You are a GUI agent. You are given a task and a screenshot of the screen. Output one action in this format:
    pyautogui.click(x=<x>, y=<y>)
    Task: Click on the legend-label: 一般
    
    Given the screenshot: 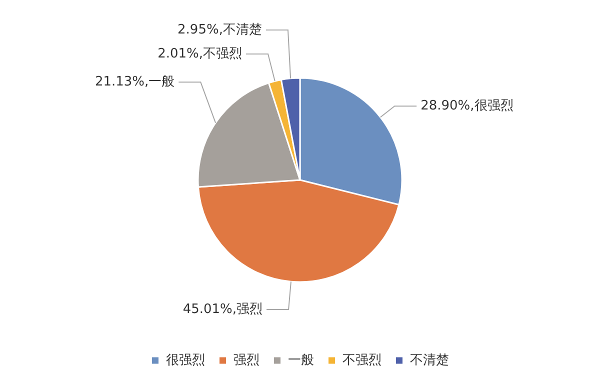 What is the action you would take?
    pyautogui.click(x=301, y=360)
    